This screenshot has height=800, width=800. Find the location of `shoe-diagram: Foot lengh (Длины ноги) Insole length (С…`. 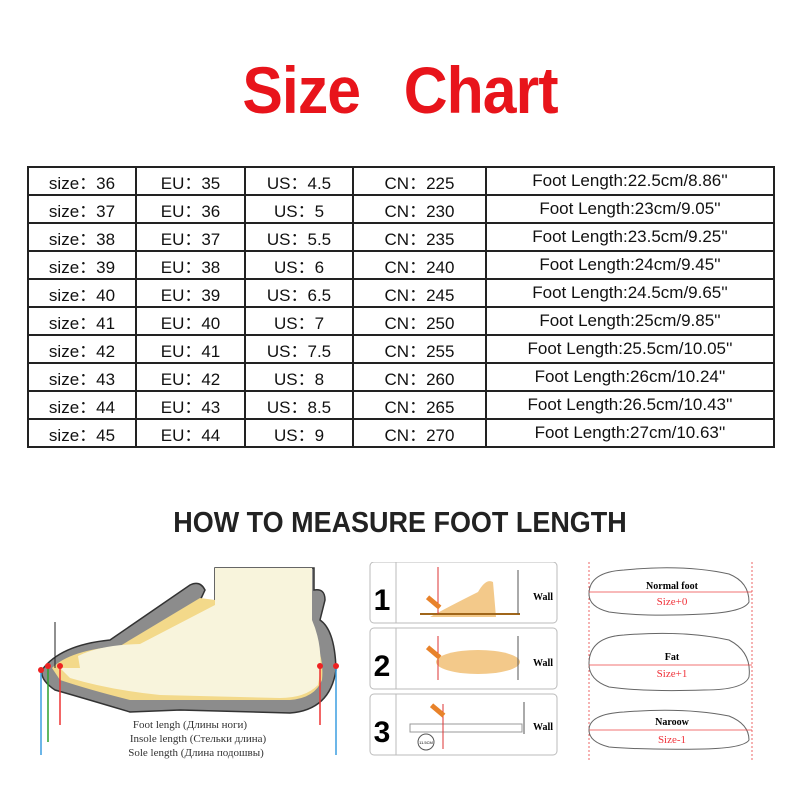

shoe-diagram: Foot lengh (Длины ноги) Insole length (С… is located at coordinates (188, 663).